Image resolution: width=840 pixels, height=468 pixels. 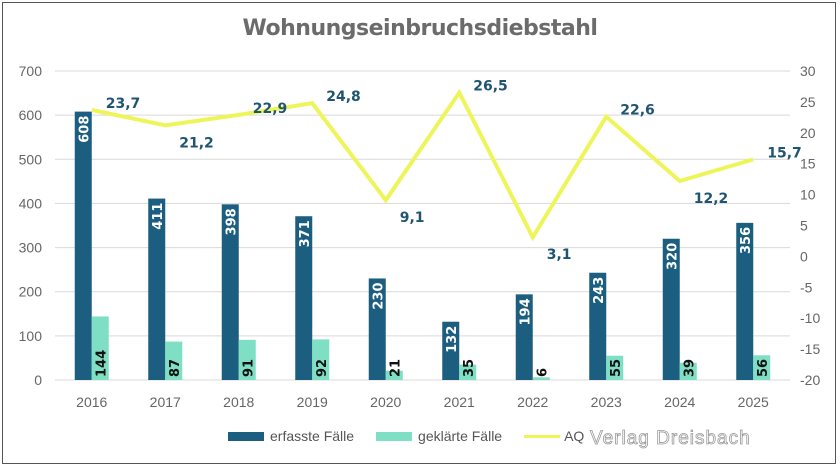 What do you see at coordinates (312, 402) in the screenshot?
I see `x-tick-label: 2019` at bounding box center [312, 402].